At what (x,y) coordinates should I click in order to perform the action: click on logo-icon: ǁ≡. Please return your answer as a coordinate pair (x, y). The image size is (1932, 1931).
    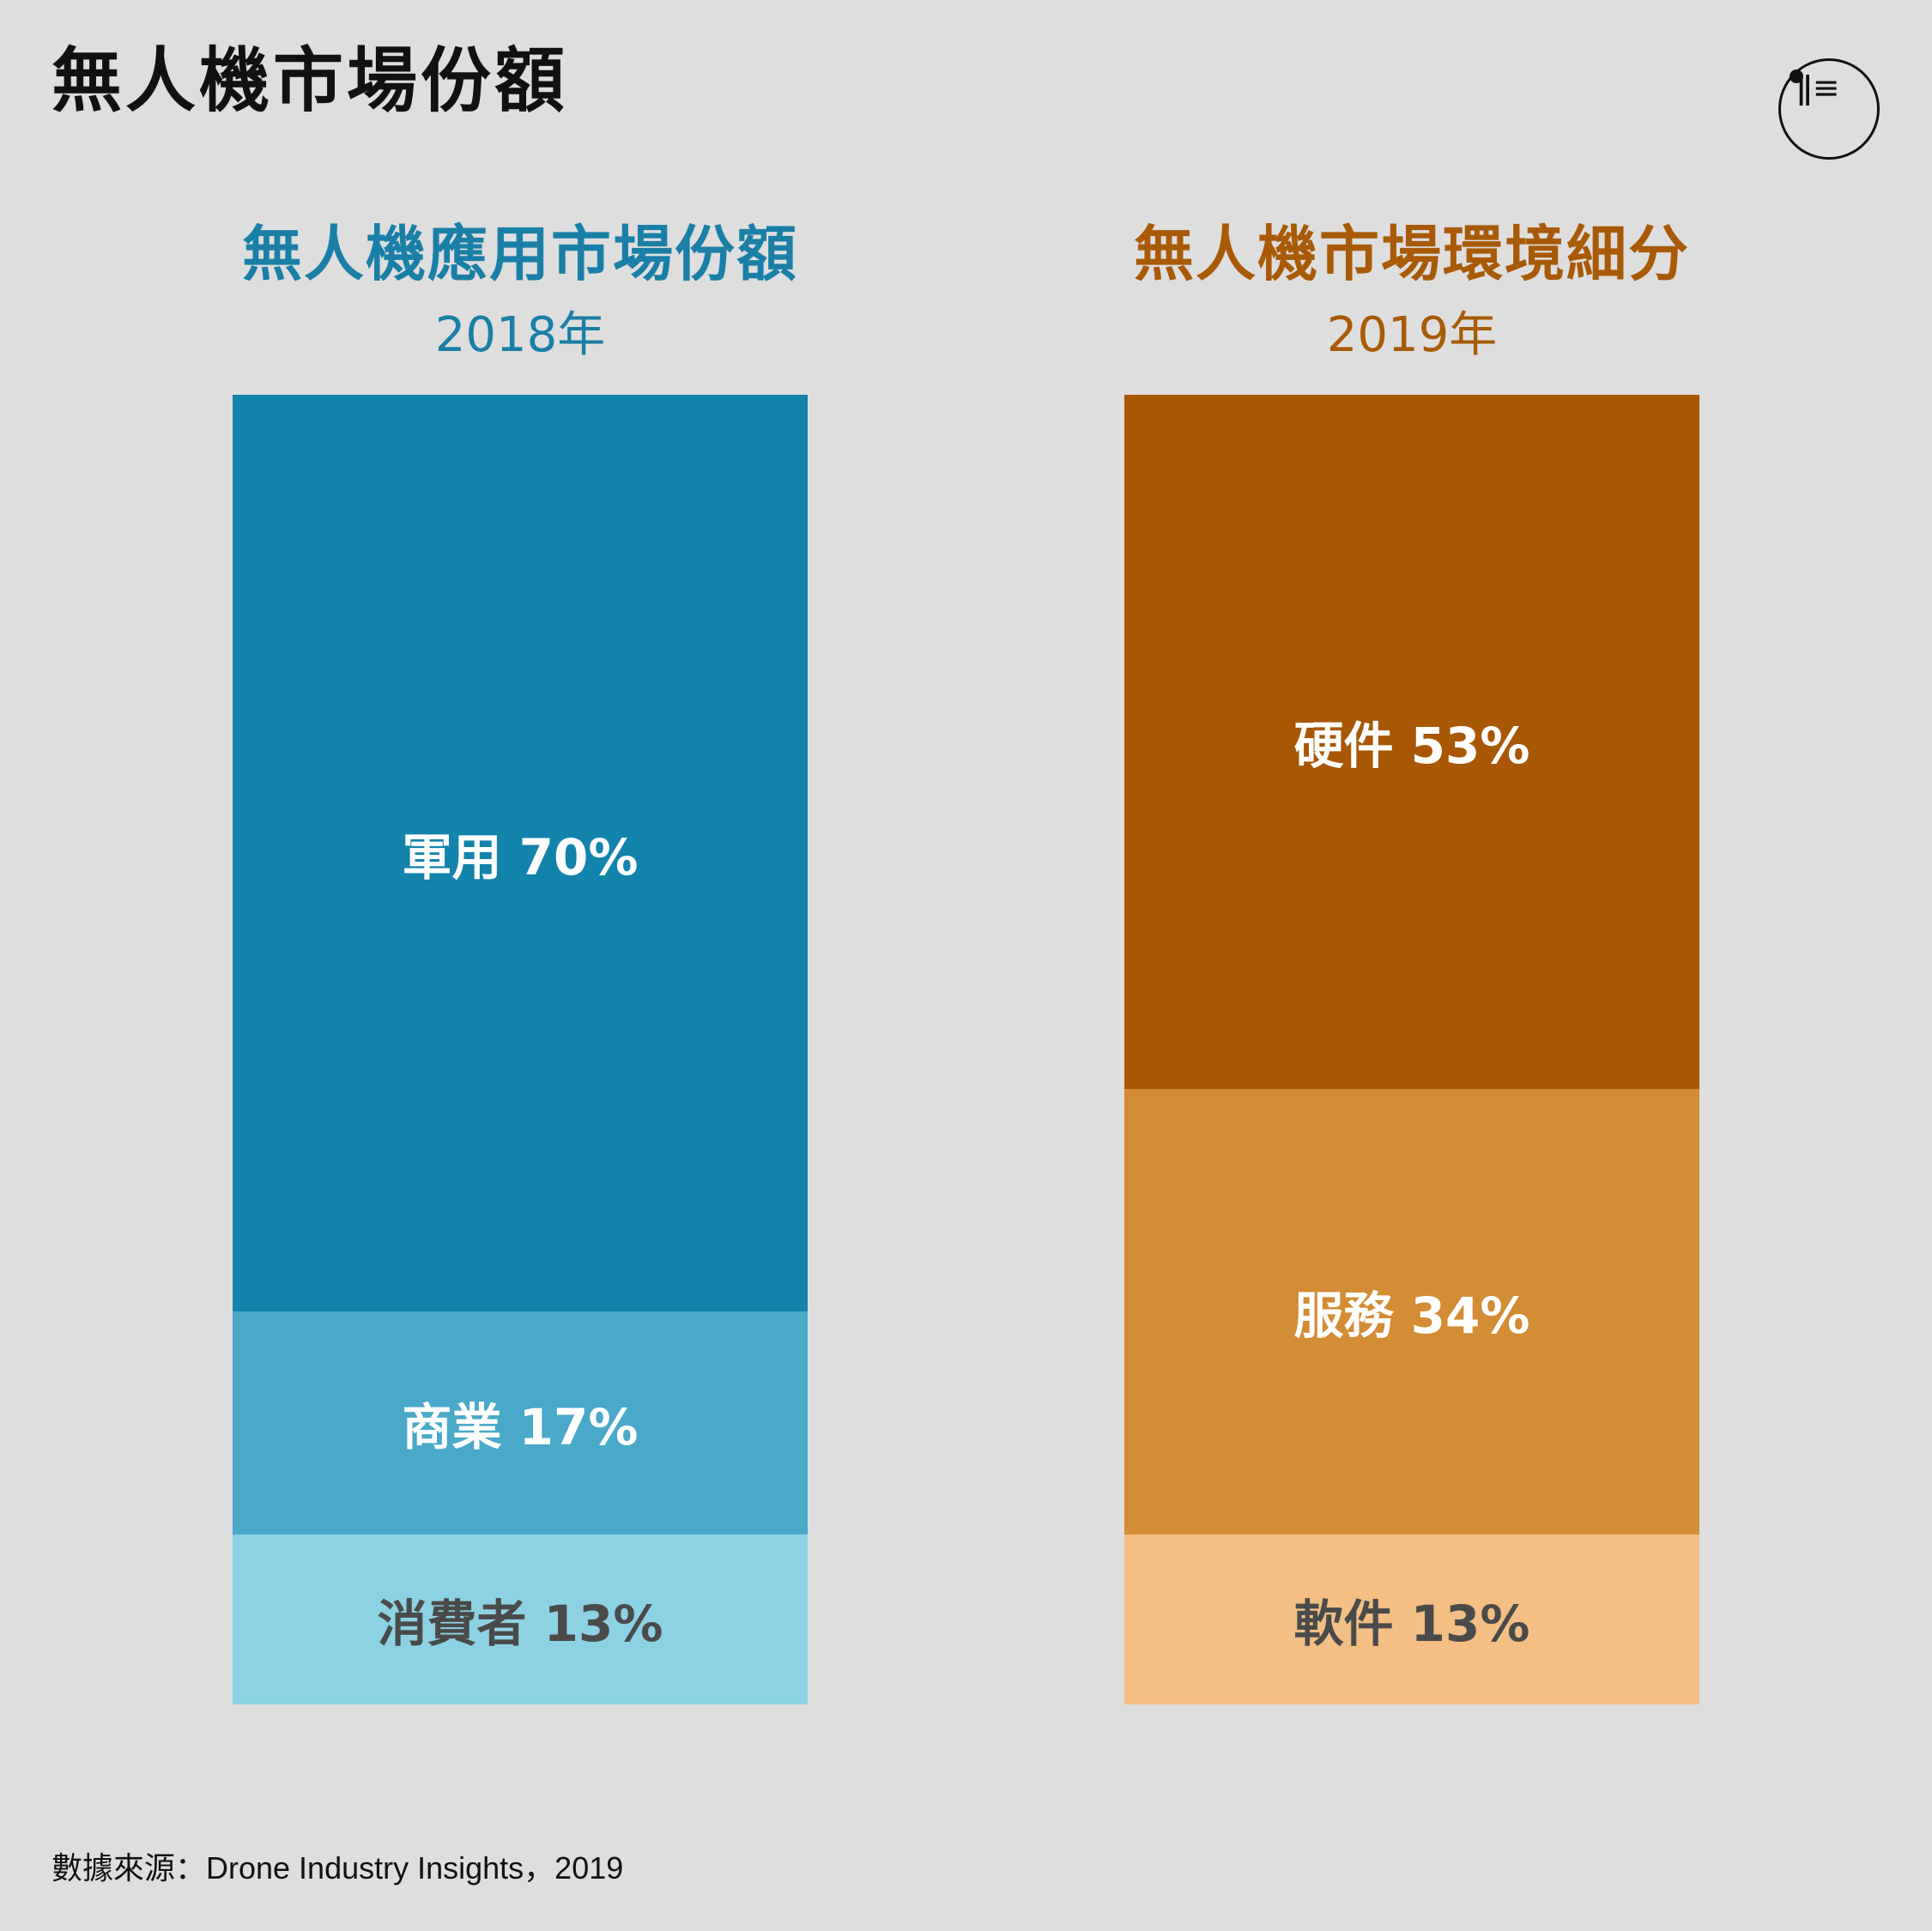
    Looking at the image, I should click on (1829, 109).